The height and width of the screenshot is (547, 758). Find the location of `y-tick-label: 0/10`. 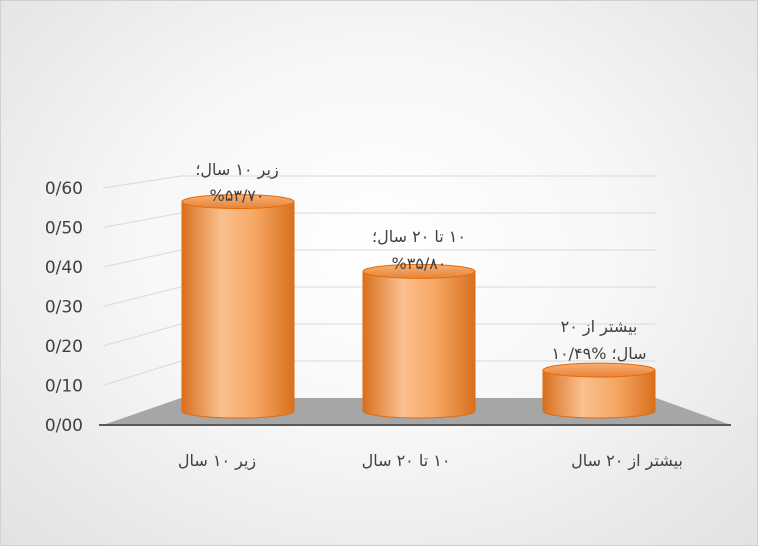

y-tick-label: 0/10 is located at coordinates (64, 387).